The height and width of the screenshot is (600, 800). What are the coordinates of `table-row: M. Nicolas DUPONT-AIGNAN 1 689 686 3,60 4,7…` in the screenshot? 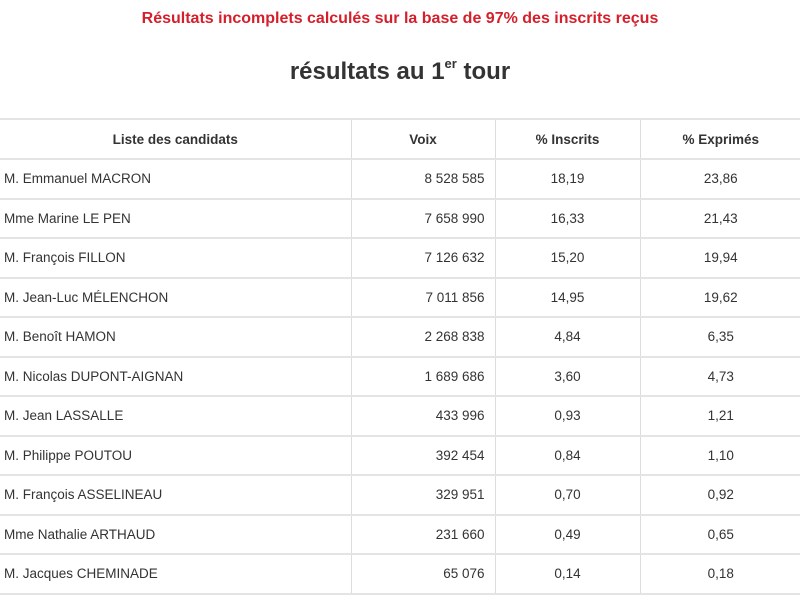 It's located at (400, 375).